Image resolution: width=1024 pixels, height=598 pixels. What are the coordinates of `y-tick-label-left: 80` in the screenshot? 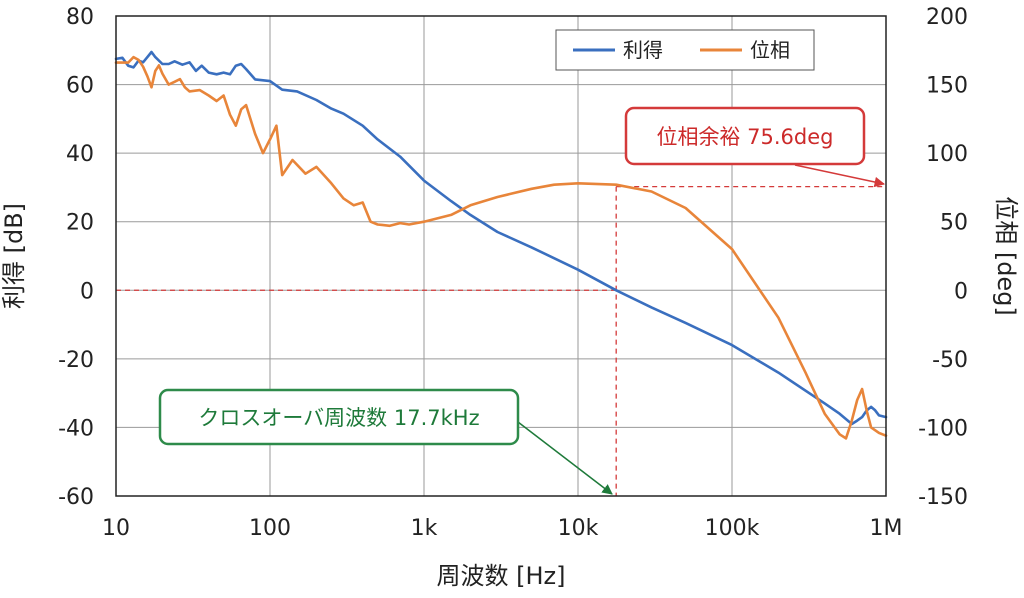 It's located at (80, 17).